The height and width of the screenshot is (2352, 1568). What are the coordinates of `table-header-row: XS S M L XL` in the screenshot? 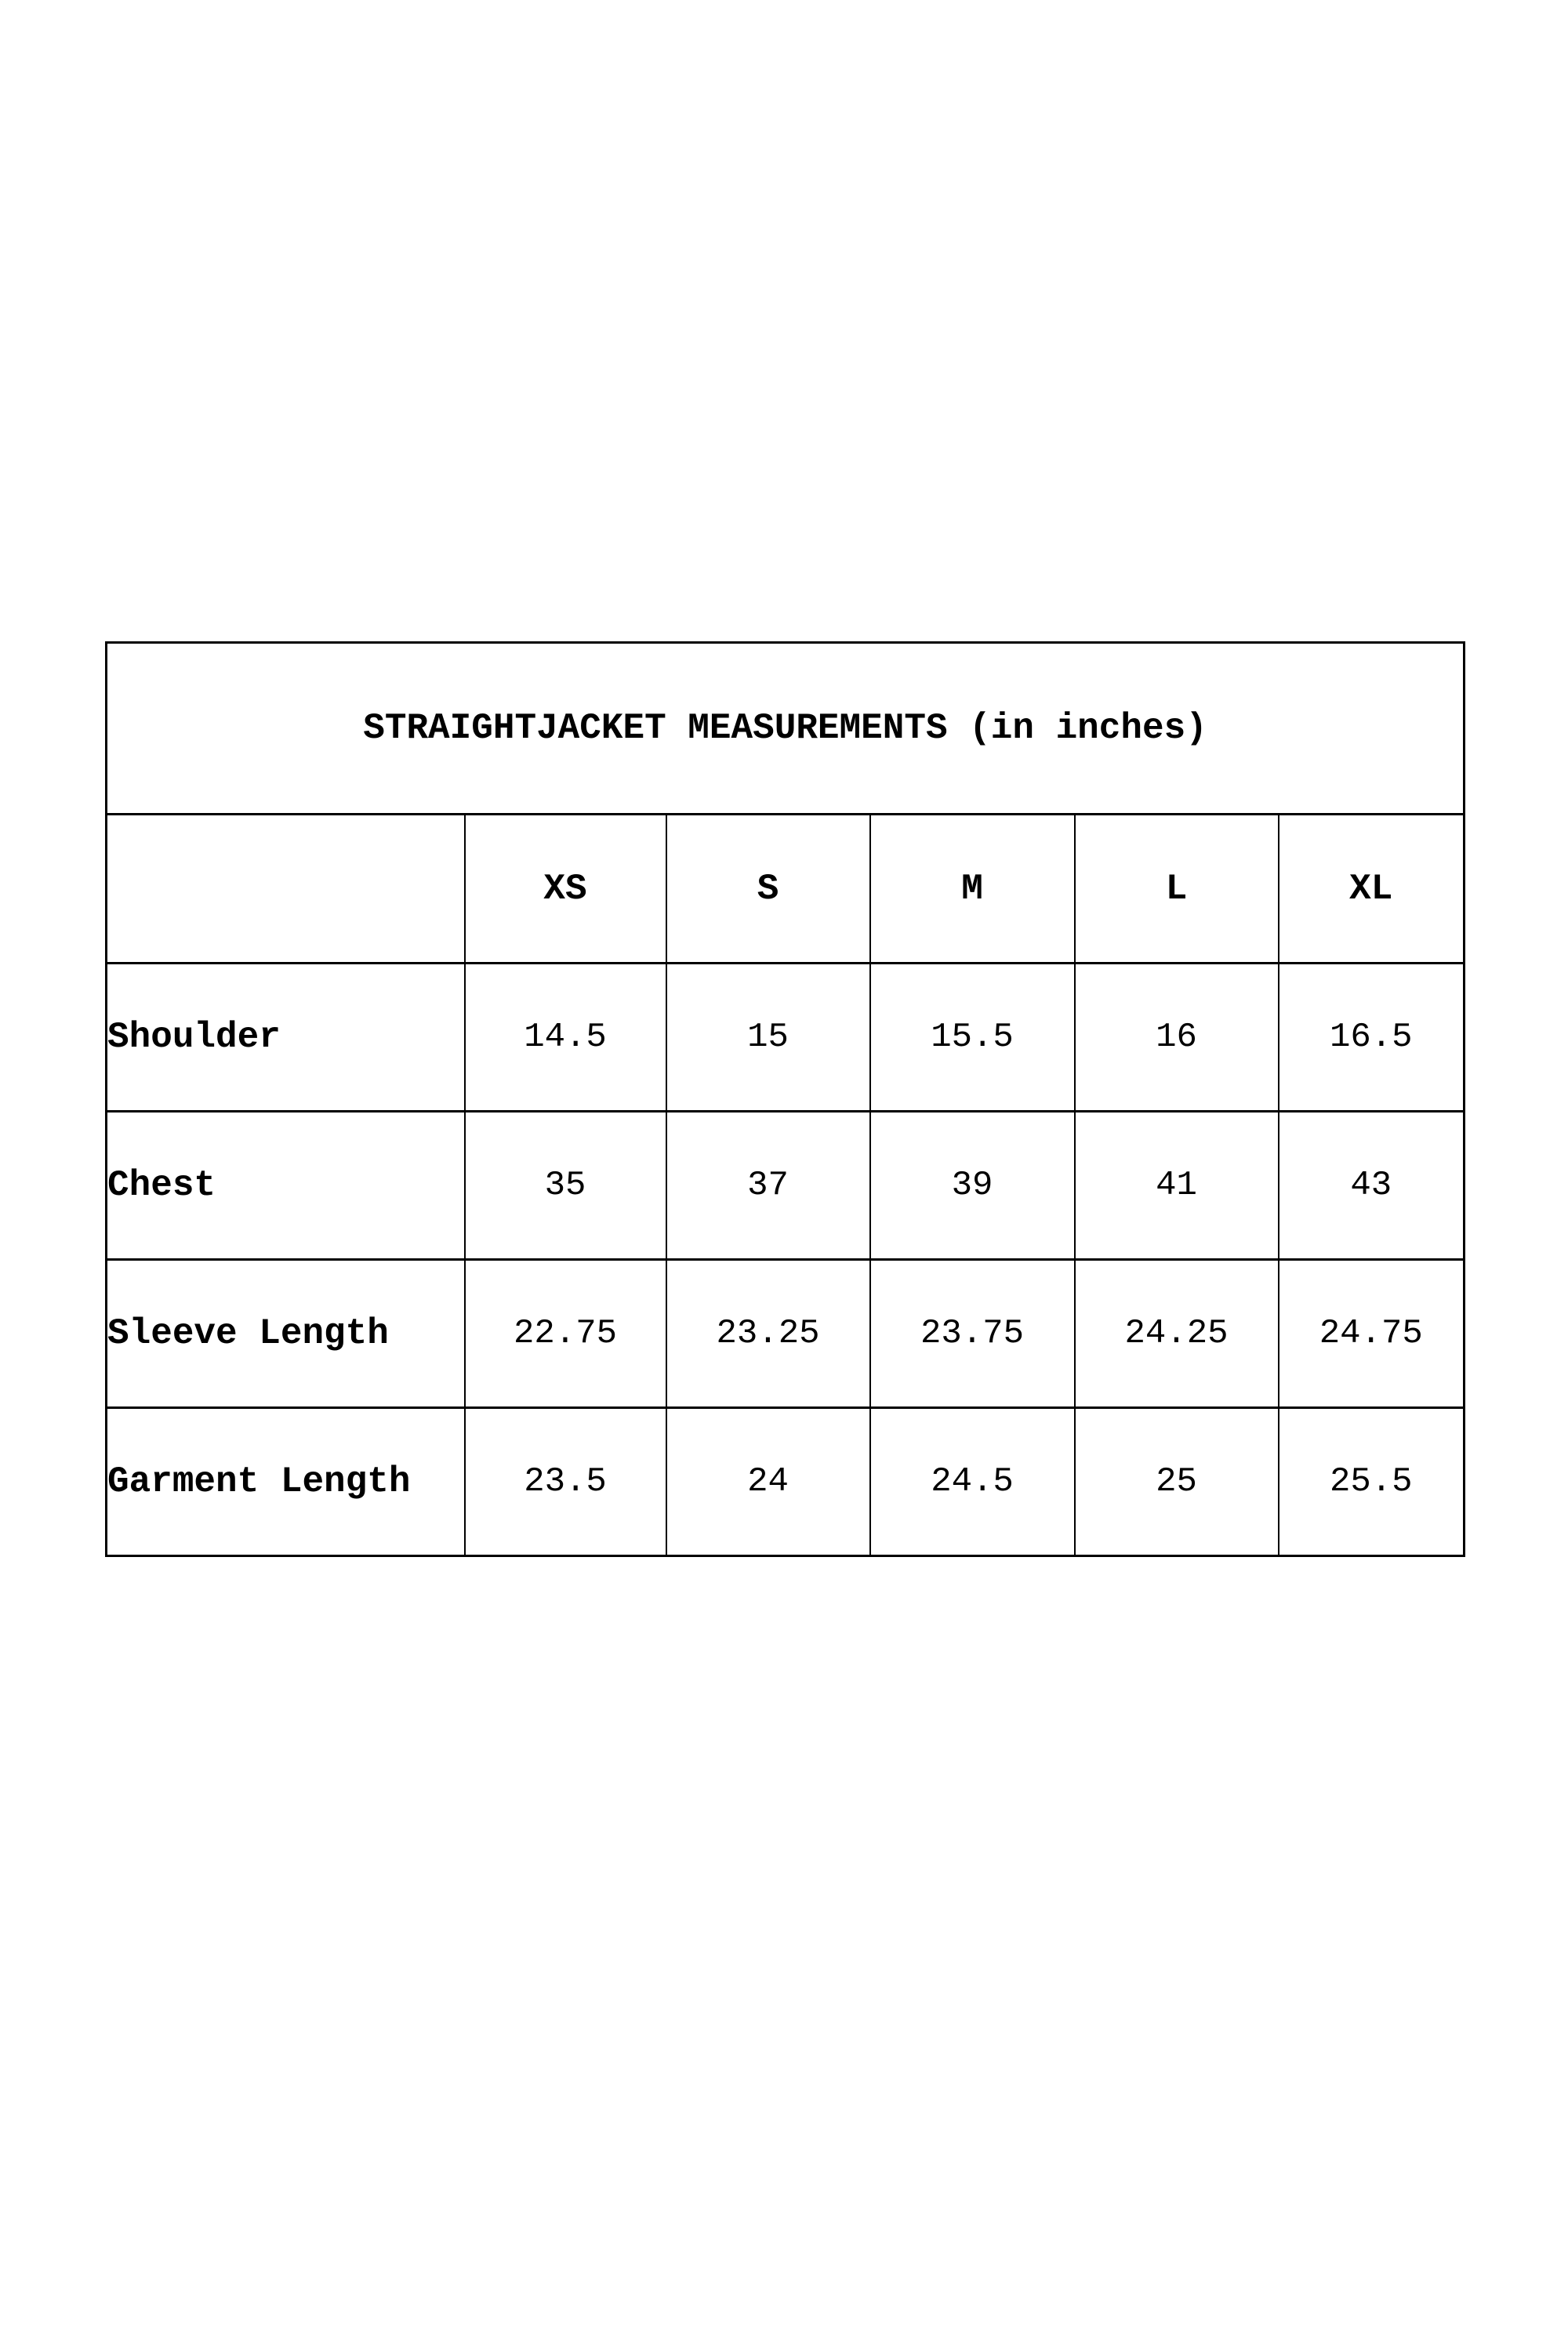 It's located at (785, 888).